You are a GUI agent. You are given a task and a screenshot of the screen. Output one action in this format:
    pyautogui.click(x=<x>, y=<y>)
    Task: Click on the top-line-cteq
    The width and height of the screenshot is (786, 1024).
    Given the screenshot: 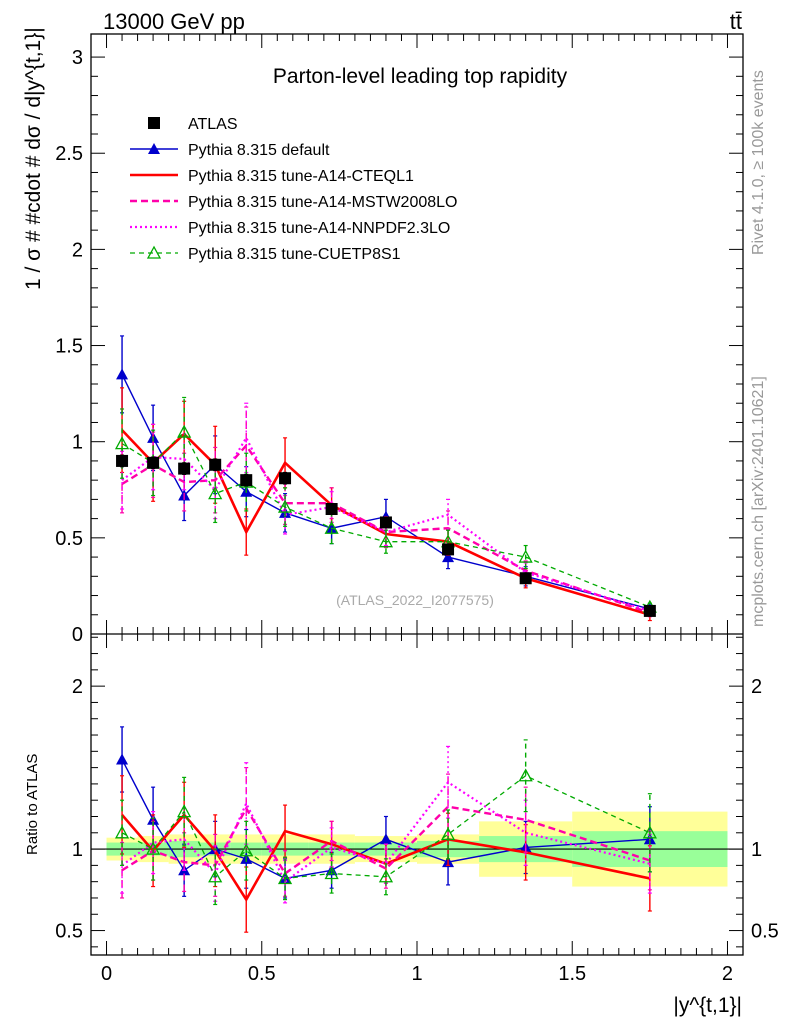 What is the action you would take?
    pyautogui.click(x=386, y=523)
    